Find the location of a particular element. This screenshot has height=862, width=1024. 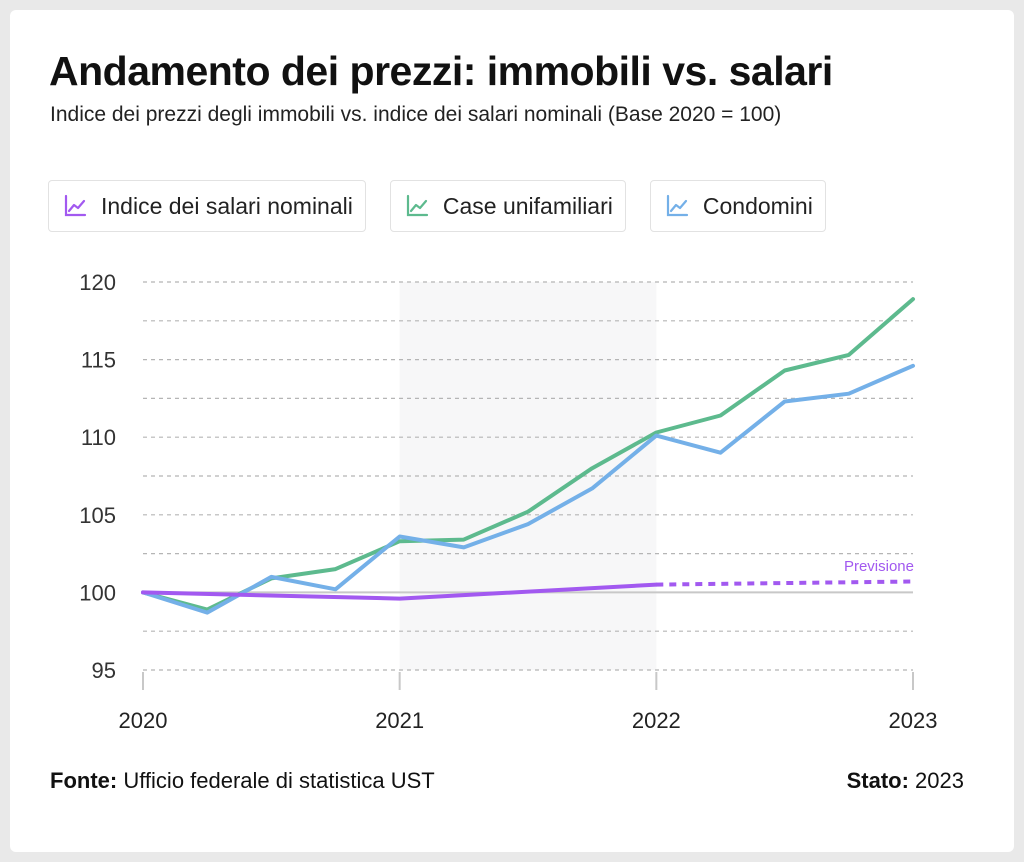

source-text: Ufficio federale di statistica UST is located at coordinates (279, 780).